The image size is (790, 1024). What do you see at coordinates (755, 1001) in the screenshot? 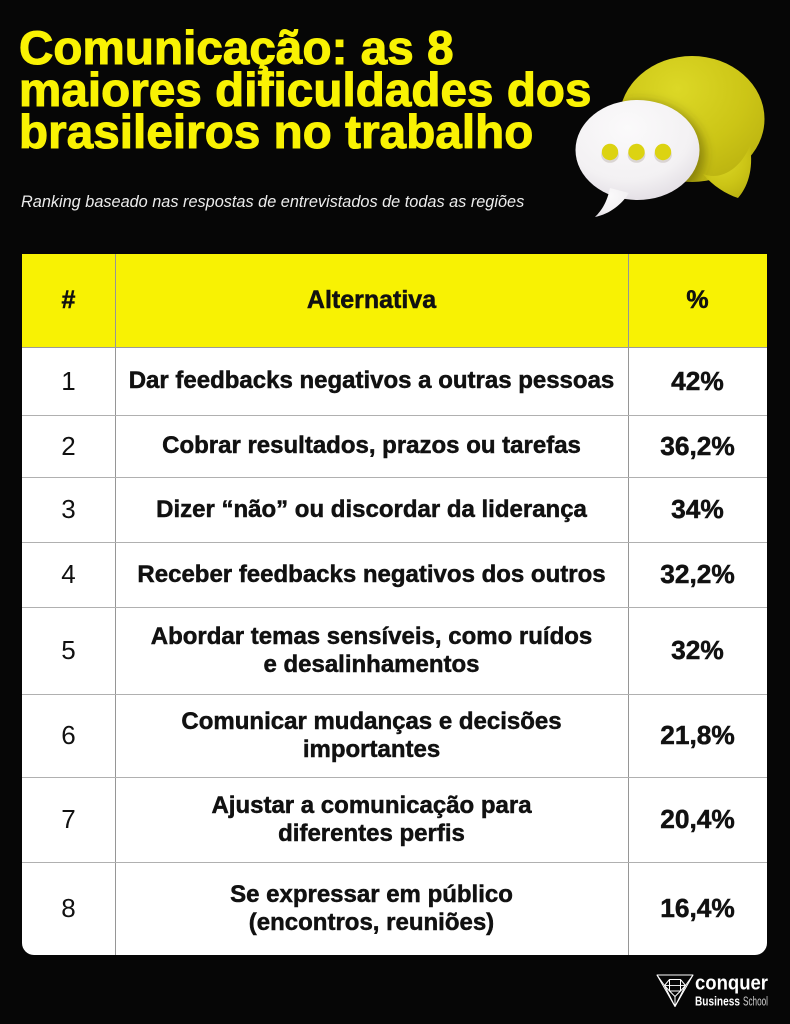
I see `svg-text: School` at bounding box center [755, 1001].